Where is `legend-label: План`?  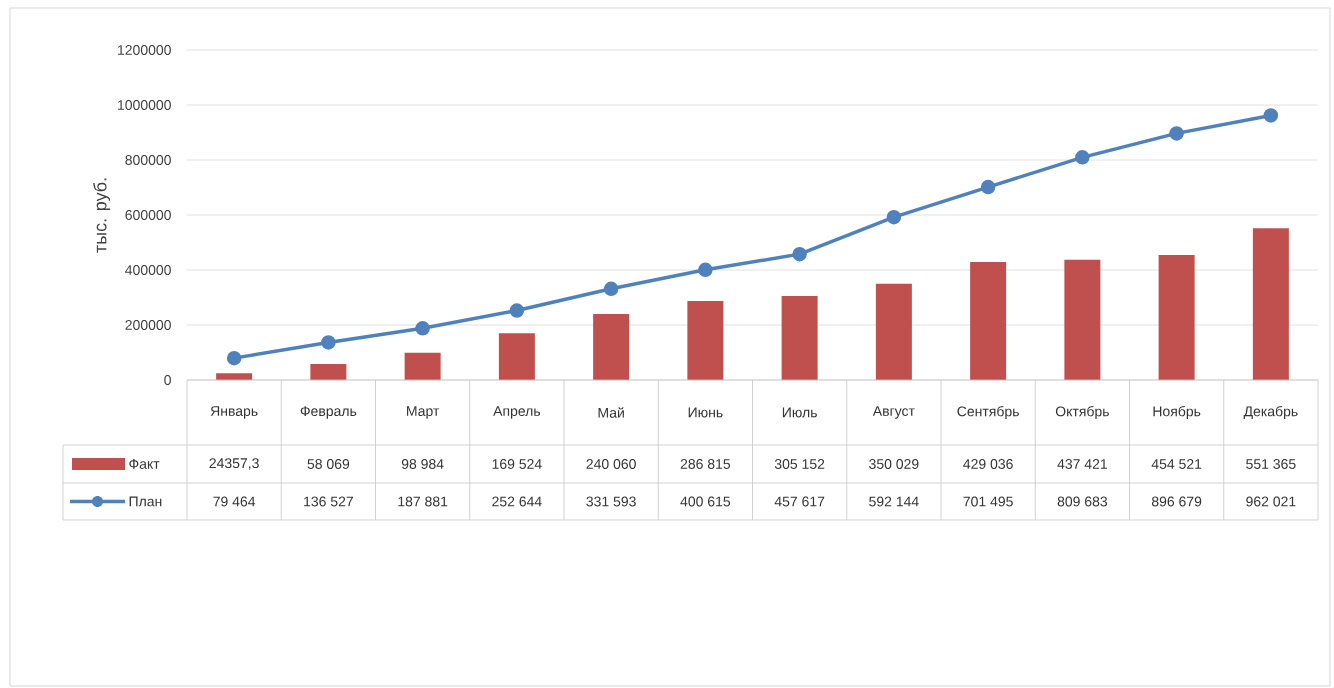 legend-label: План is located at coordinates (145, 501).